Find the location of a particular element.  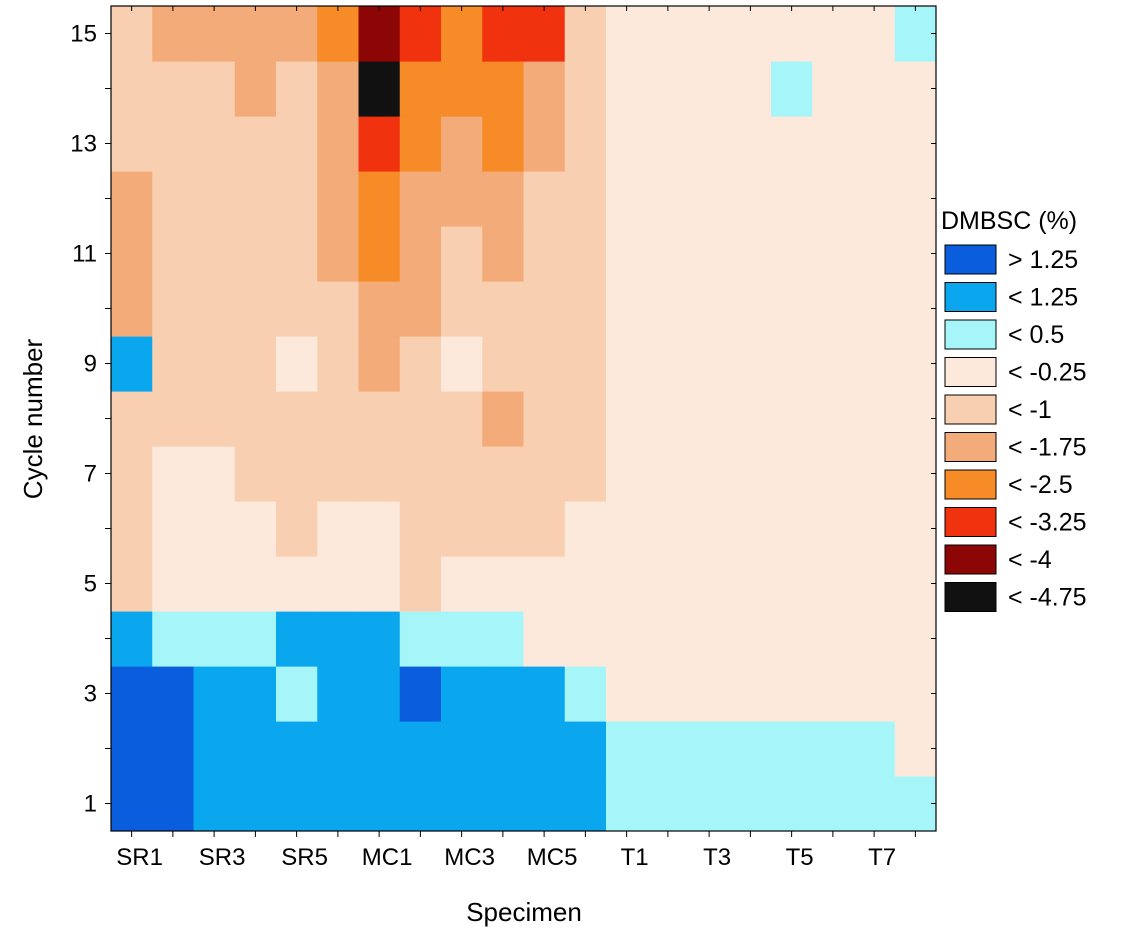

legend-title: DMBSC (%) is located at coordinates (1009, 221).